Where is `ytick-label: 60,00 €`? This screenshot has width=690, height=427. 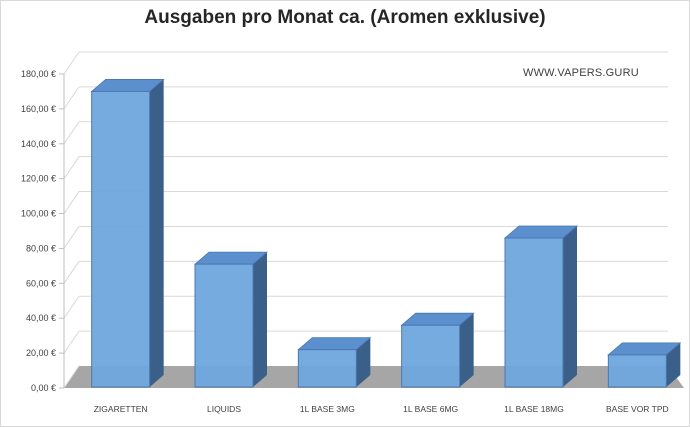 ytick-label: 60,00 € is located at coordinates (41, 283).